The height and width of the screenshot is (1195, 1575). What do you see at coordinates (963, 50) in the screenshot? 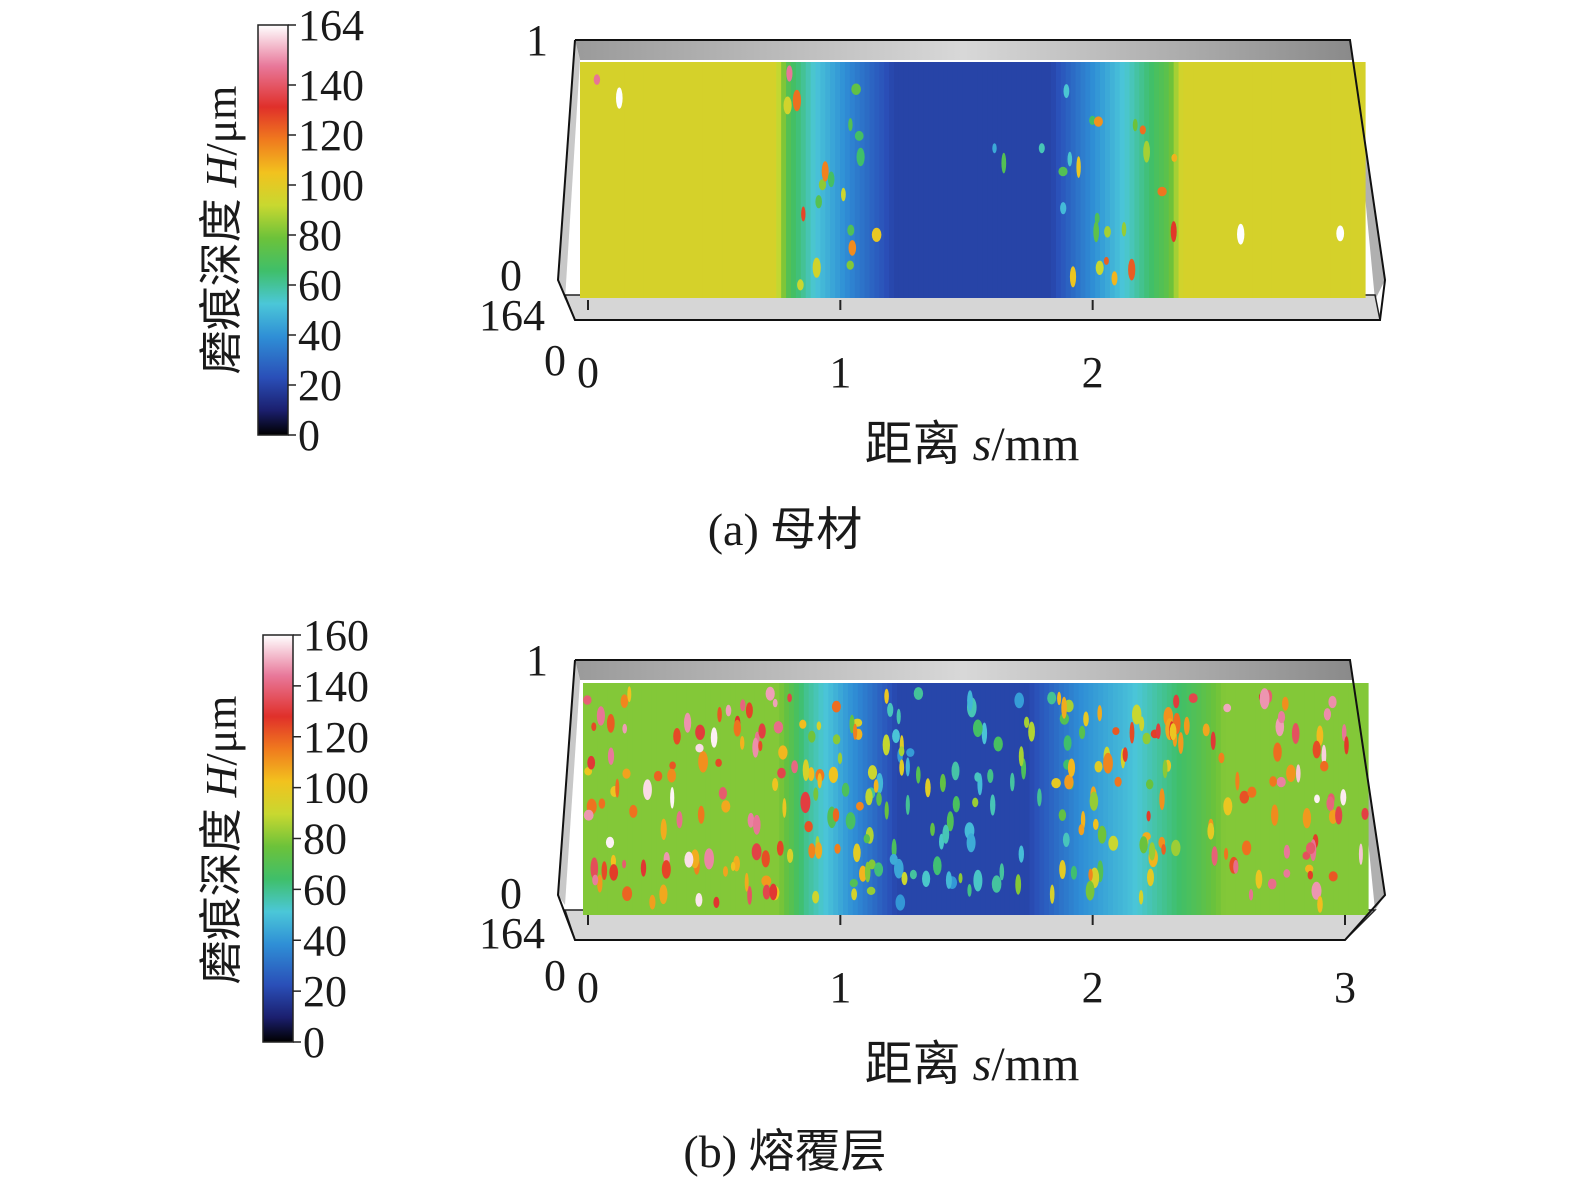
I see `back-wall-a` at bounding box center [963, 50].